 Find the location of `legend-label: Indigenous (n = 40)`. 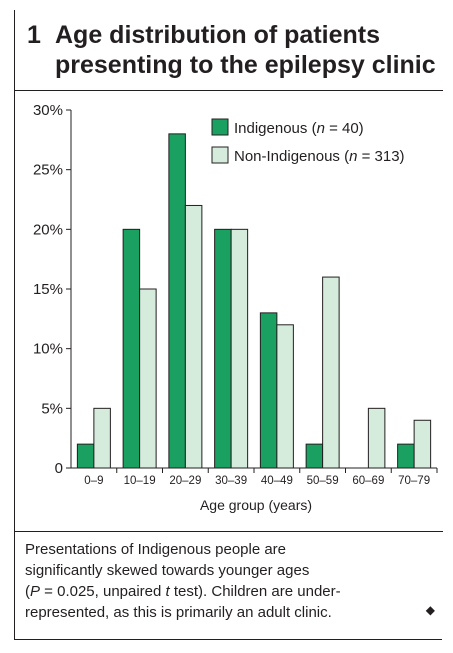

legend-label: Indigenous (n = 40) is located at coordinates (299, 128).